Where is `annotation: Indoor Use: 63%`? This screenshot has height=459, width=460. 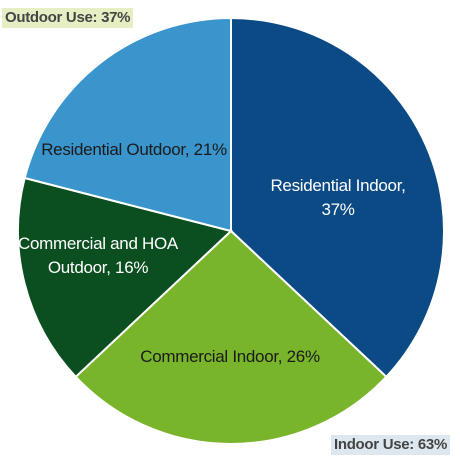
annotation: Indoor Use: 63% is located at coordinates (390, 445).